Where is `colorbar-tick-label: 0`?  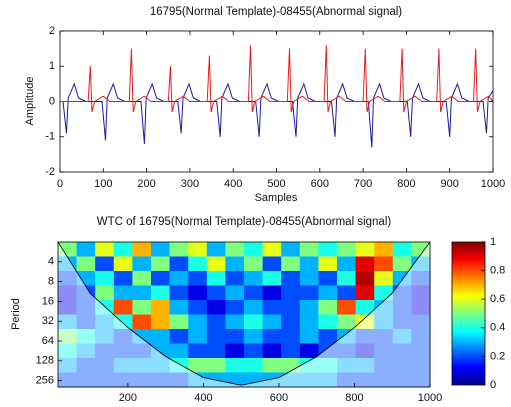
colorbar-tick-label: 0 is located at coordinates (493, 385).